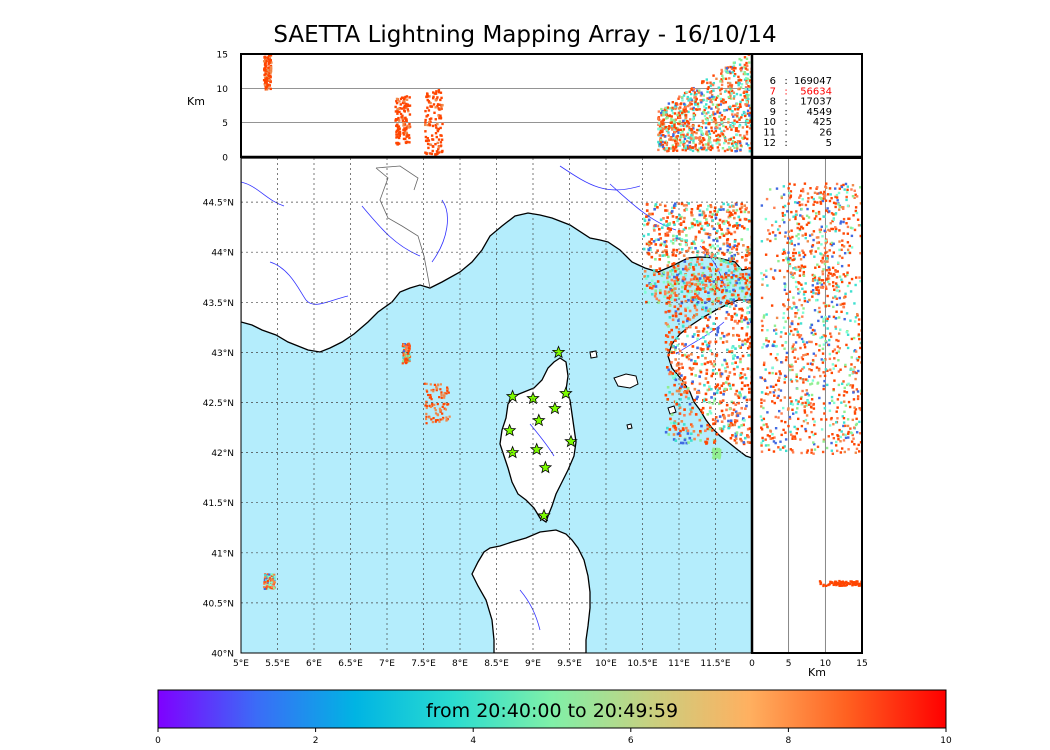  I want to click on station-count-points: 56634, so click(816, 91).